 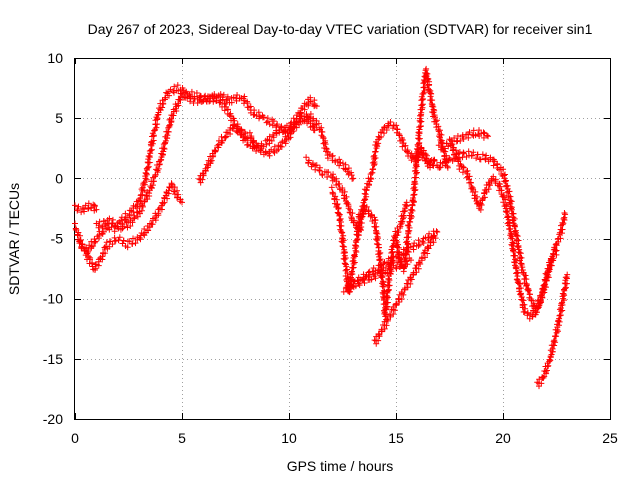 I want to click on x-tick-label: 15, so click(x=396, y=438).